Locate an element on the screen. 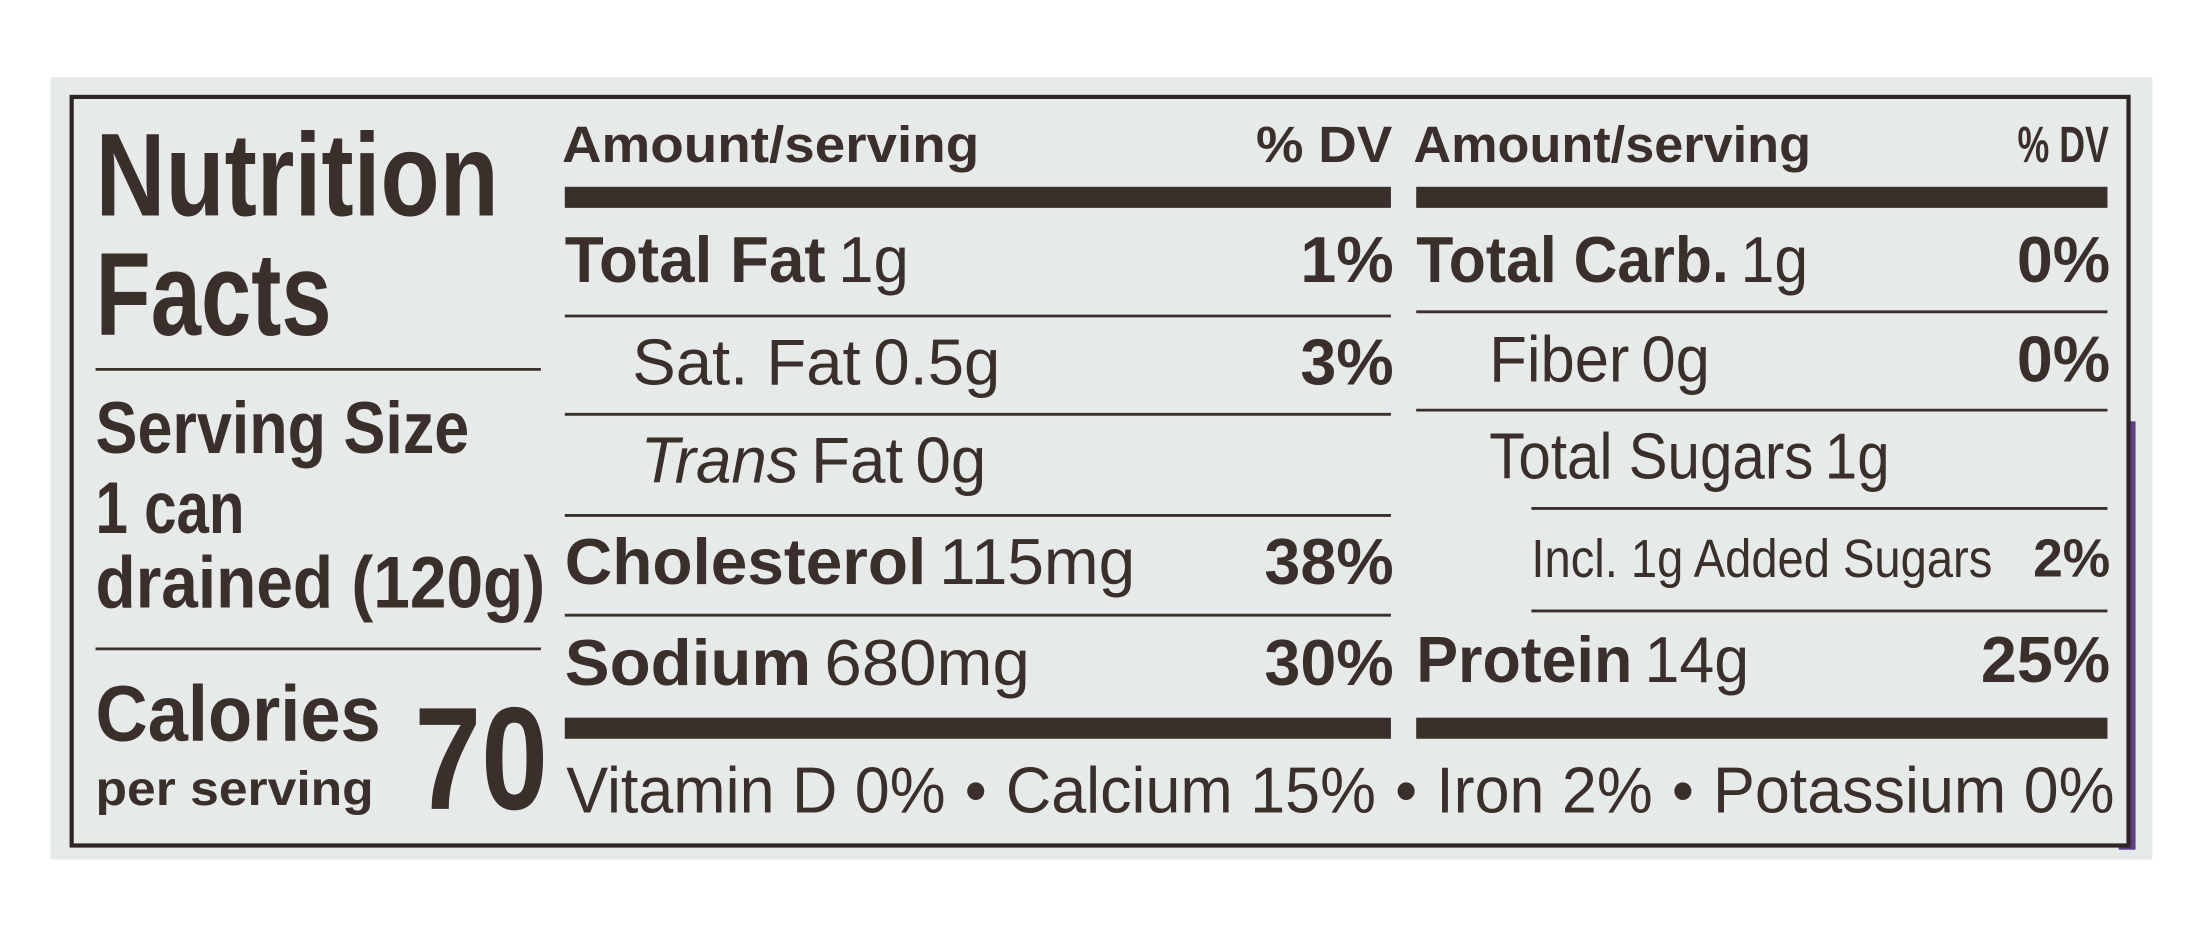 Image resolution: width=2203 pixels, height=941 pixels. nutrient: Total Carb.1g is located at coordinates (1612, 260).